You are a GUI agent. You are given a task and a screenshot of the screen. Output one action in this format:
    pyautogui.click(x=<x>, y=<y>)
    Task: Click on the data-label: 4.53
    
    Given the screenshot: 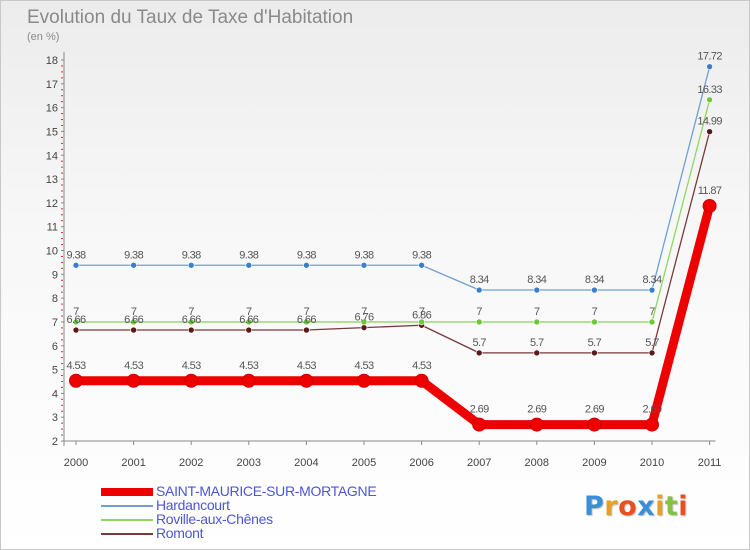 What is the action you would take?
    pyautogui.click(x=75, y=366)
    